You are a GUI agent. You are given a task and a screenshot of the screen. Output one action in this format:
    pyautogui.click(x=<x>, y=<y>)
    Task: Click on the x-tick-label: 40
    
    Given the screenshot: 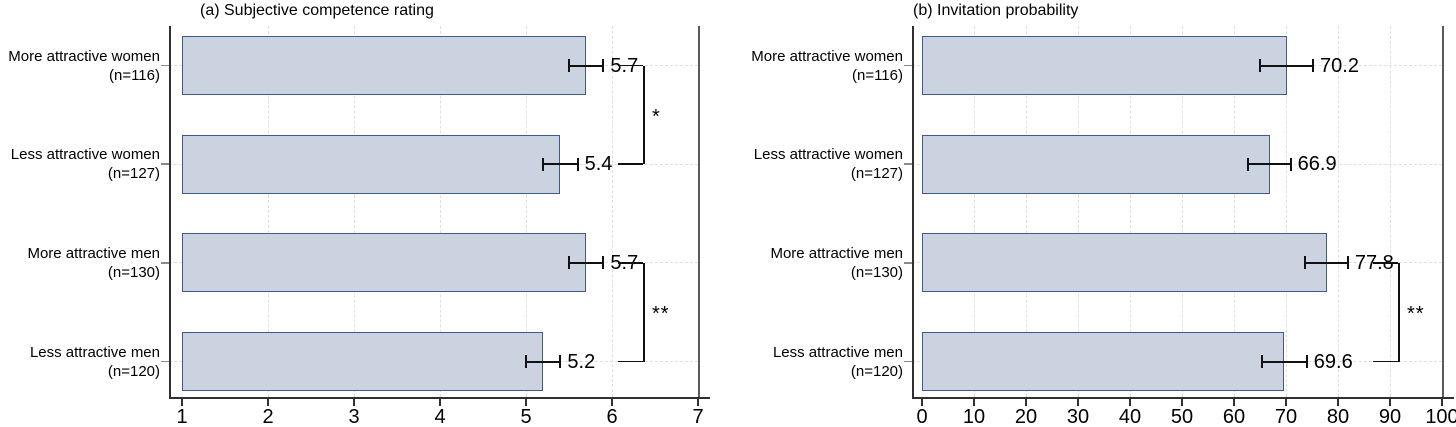 What is the action you would take?
    pyautogui.click(x=1130, y=416)
    